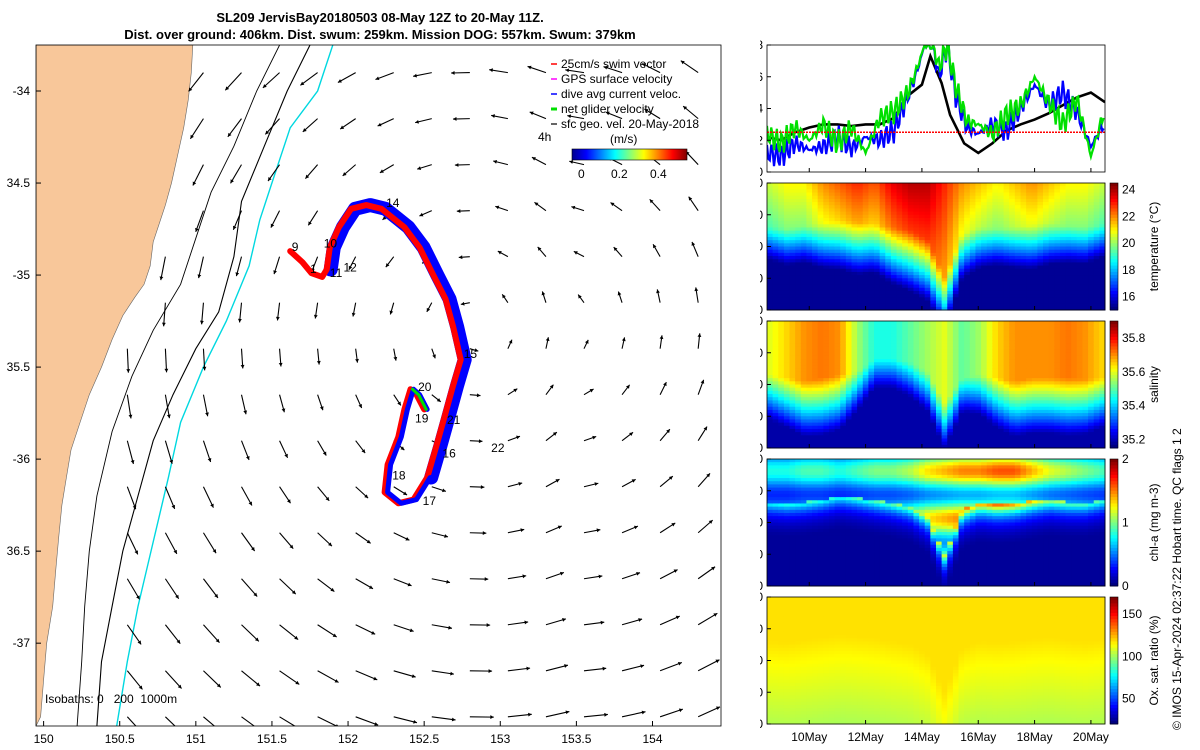 This screenshot has width=1200, height=750. Describe the element at coordinates (1134, 338) in the screenshot. I see `colorbar-tick: 35.8` at that location.